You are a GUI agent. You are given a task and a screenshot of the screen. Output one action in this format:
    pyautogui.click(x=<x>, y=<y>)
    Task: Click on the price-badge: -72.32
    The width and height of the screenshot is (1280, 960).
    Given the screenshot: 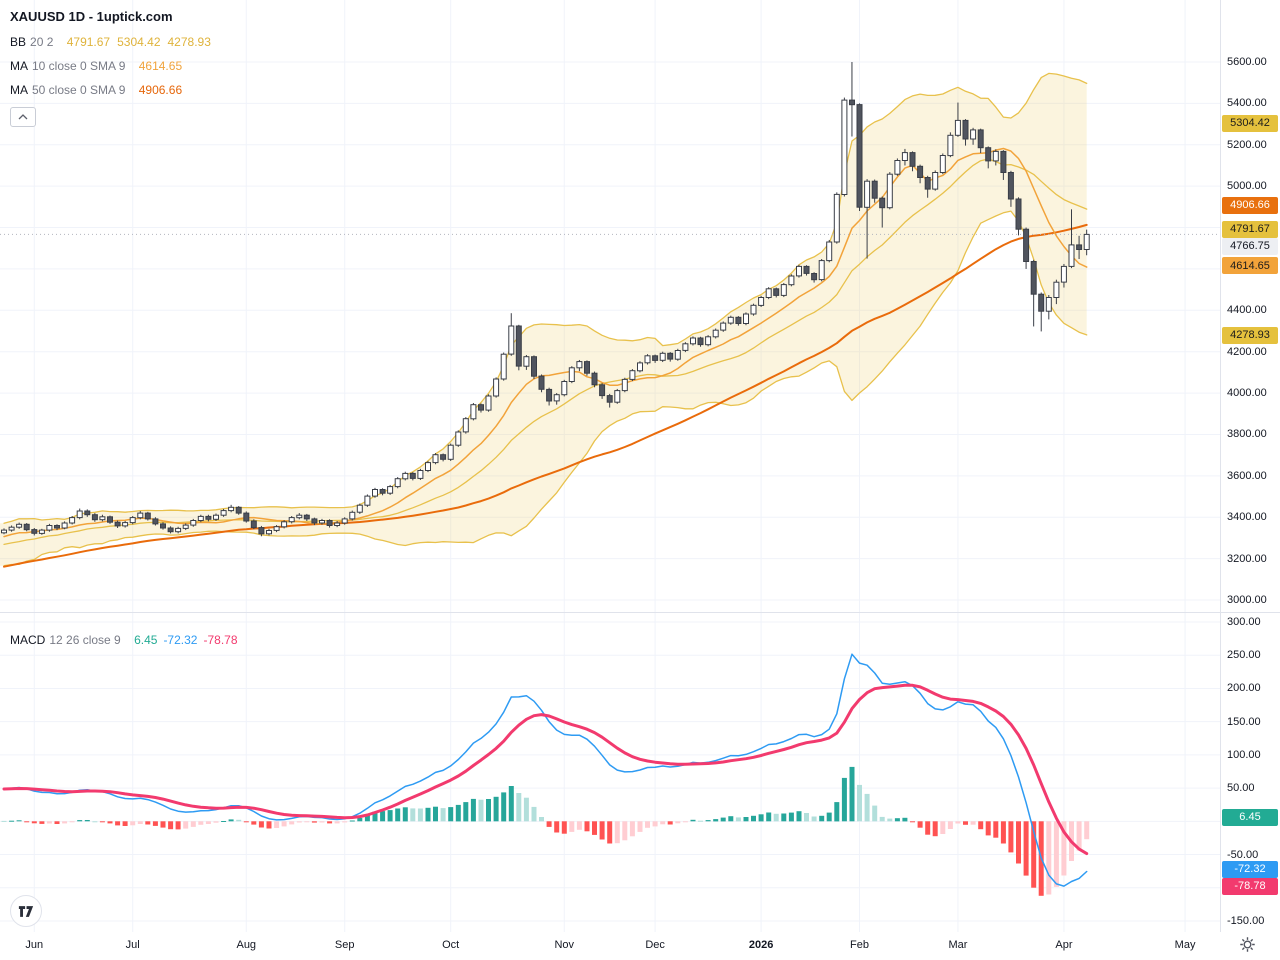 What is the action you would take?
    pyautogui.click(x=1250, y=869)
    